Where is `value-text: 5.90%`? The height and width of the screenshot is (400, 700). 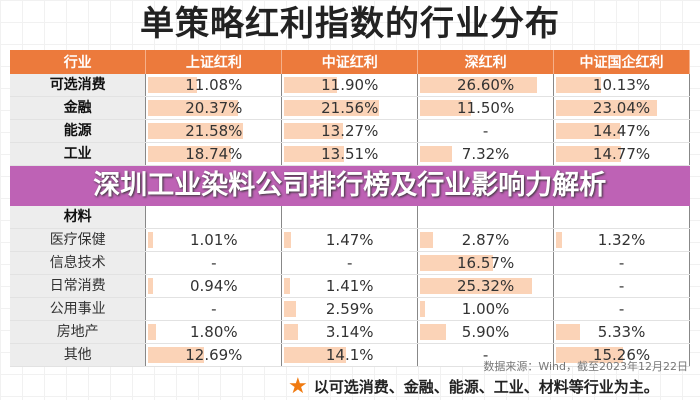 value-text: 5.90% is located at coordinates (485, 332).